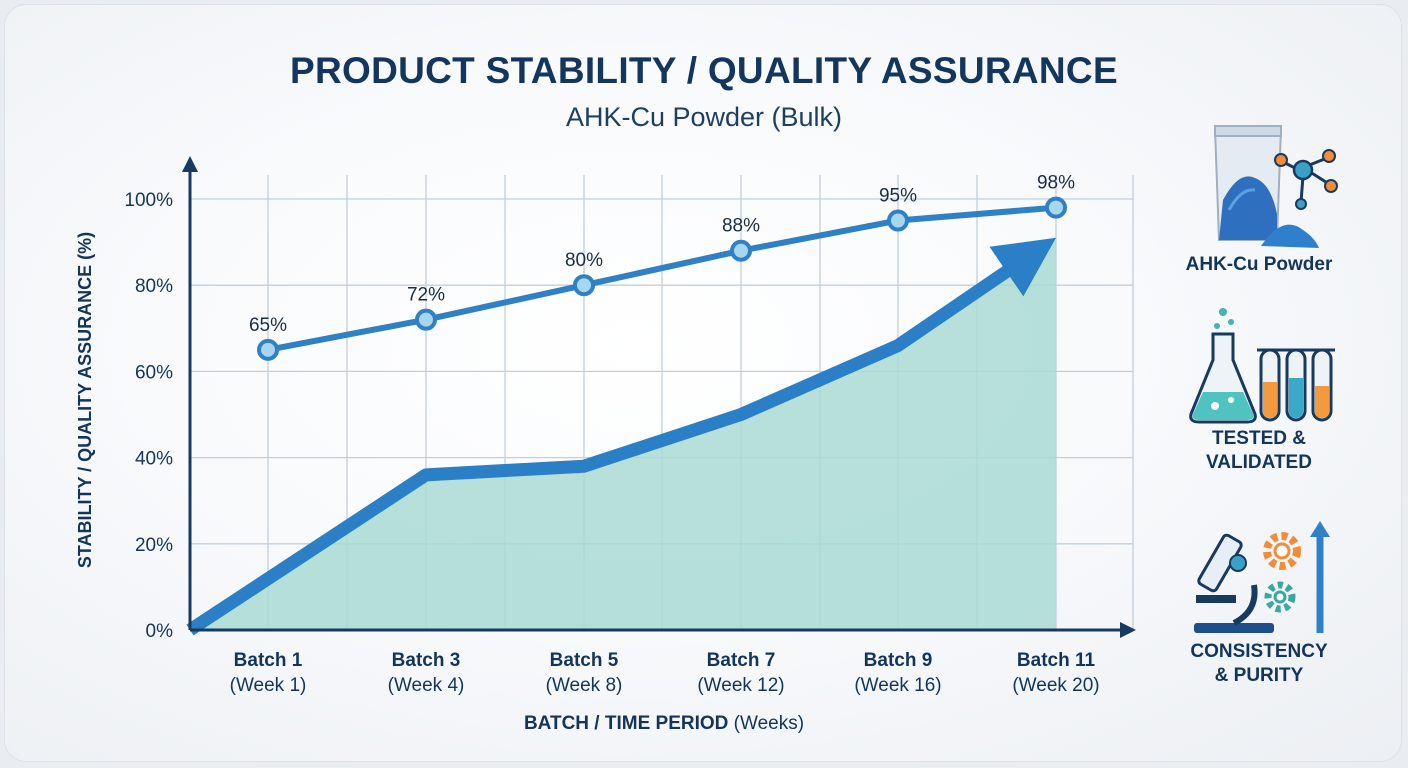 Image resolution: width=1408 pixels, height=768 pixels. I want to click on data-label: 88%, so click(741, 226).